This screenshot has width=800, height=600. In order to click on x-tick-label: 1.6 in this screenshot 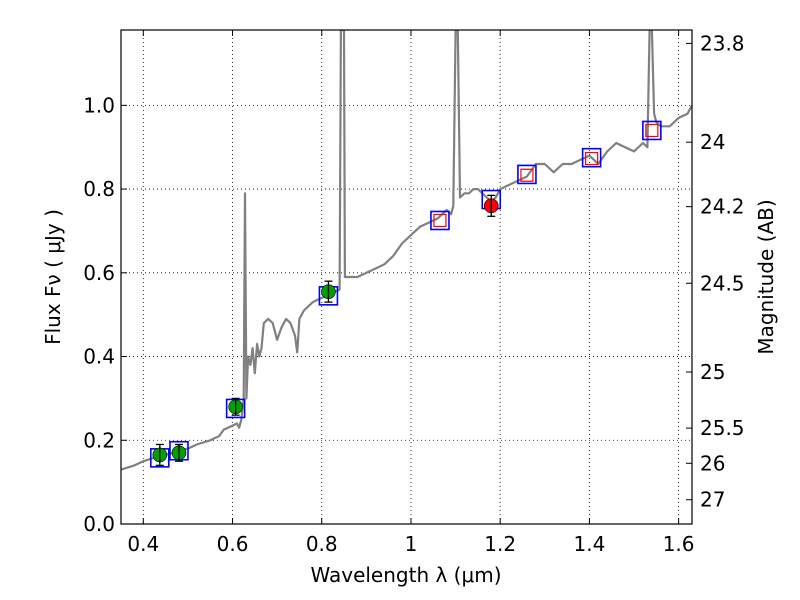, I will do `click(679, 544)`.